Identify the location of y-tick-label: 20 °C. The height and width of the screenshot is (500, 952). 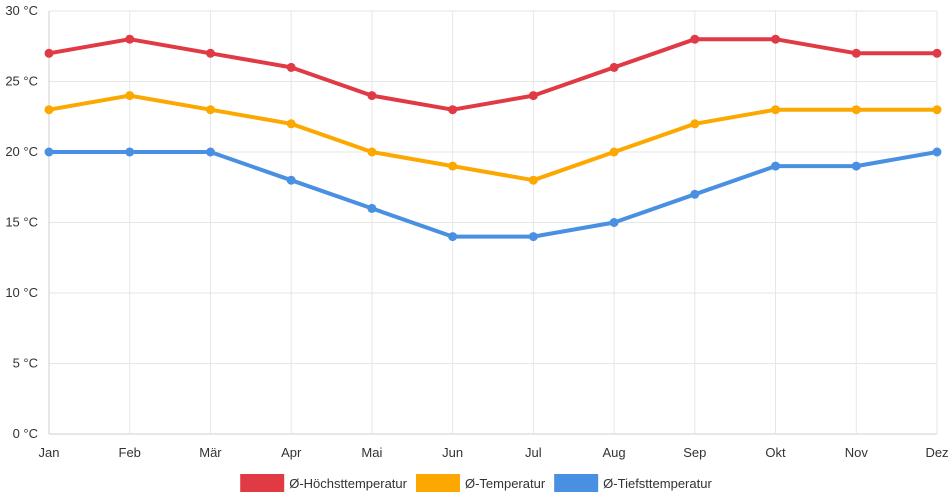
(21, 151).